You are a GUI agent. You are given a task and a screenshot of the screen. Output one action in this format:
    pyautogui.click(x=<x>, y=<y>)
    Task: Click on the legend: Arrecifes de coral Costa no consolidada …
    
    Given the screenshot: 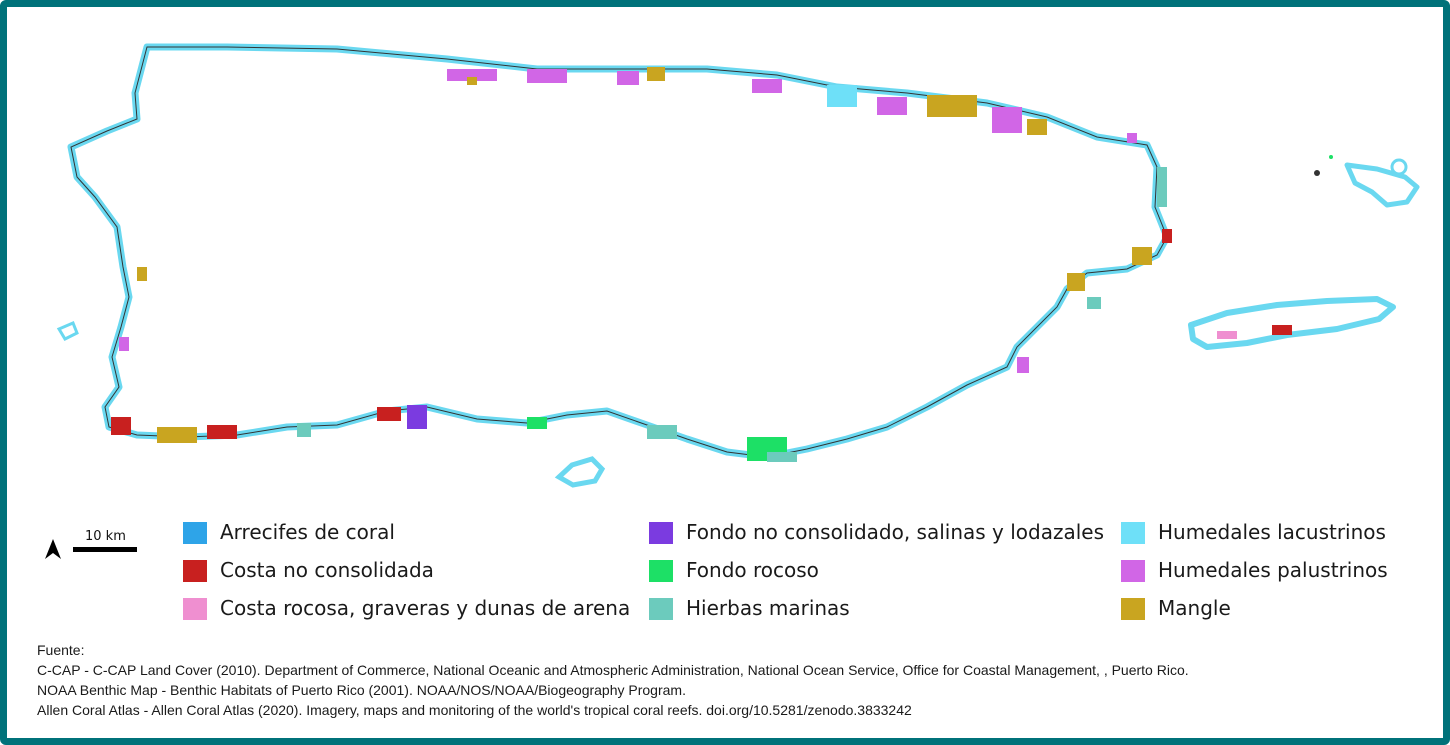 What is the action you would take?
    pyautogui.click(x=798, y=574)
    